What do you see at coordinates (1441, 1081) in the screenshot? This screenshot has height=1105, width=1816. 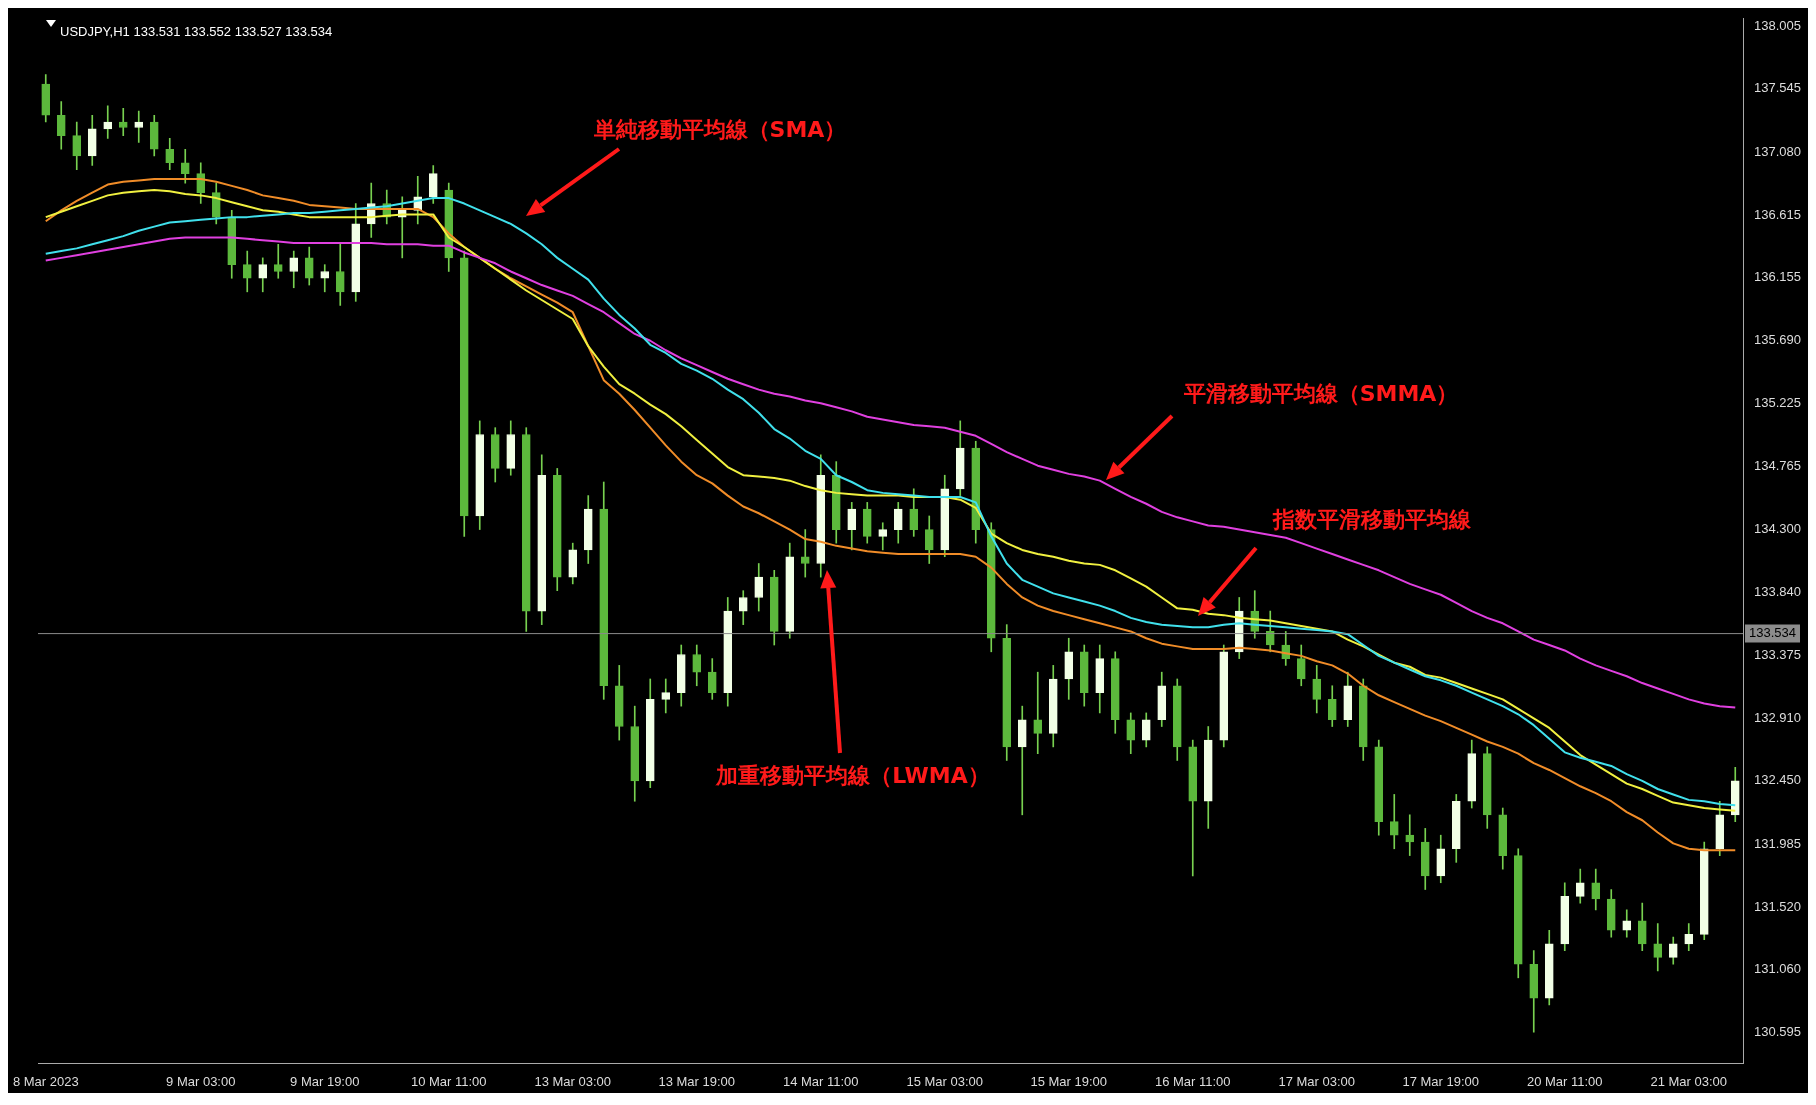 I see `x-tick-label: 17 Mar 19:00` at bounding box center [1441, 1081].